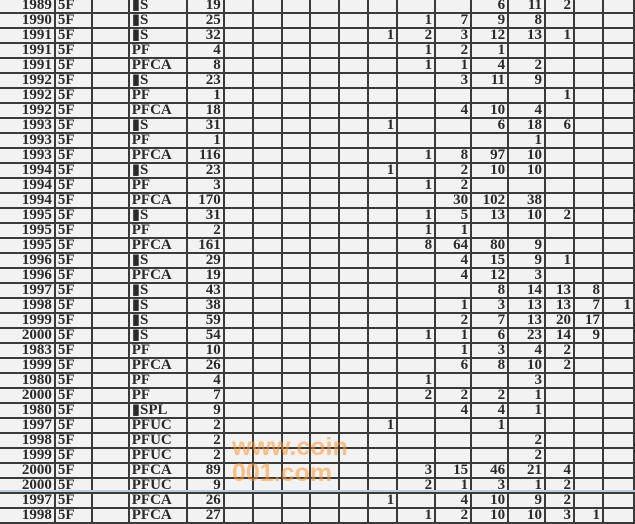  Describe the element at coordinates (205, 366) in the screenshot. I see `cell-total: 26` at that location.